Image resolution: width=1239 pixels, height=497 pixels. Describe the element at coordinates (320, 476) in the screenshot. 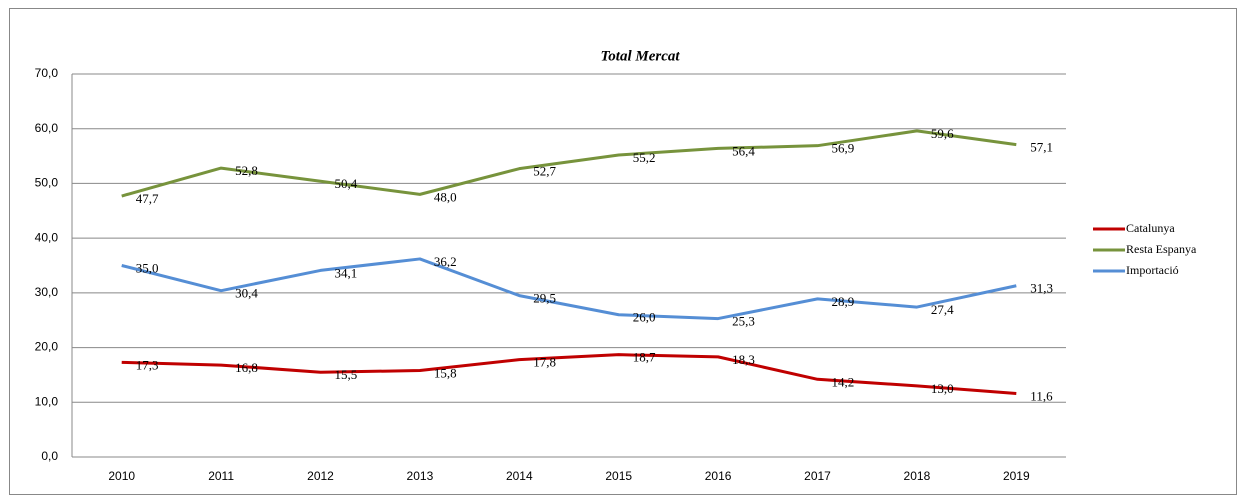

I see `x-tick-label: 2012` at that location.